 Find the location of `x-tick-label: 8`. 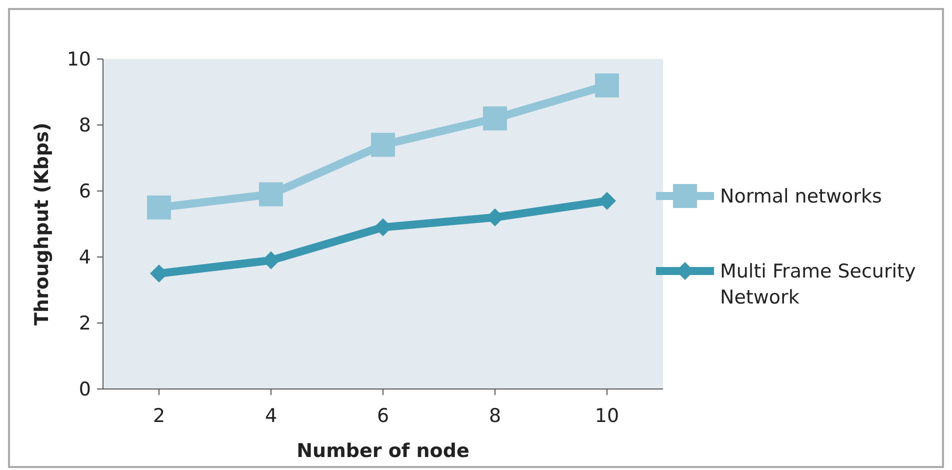

x-tick-label: 8 is located at coordinates (495, 416).